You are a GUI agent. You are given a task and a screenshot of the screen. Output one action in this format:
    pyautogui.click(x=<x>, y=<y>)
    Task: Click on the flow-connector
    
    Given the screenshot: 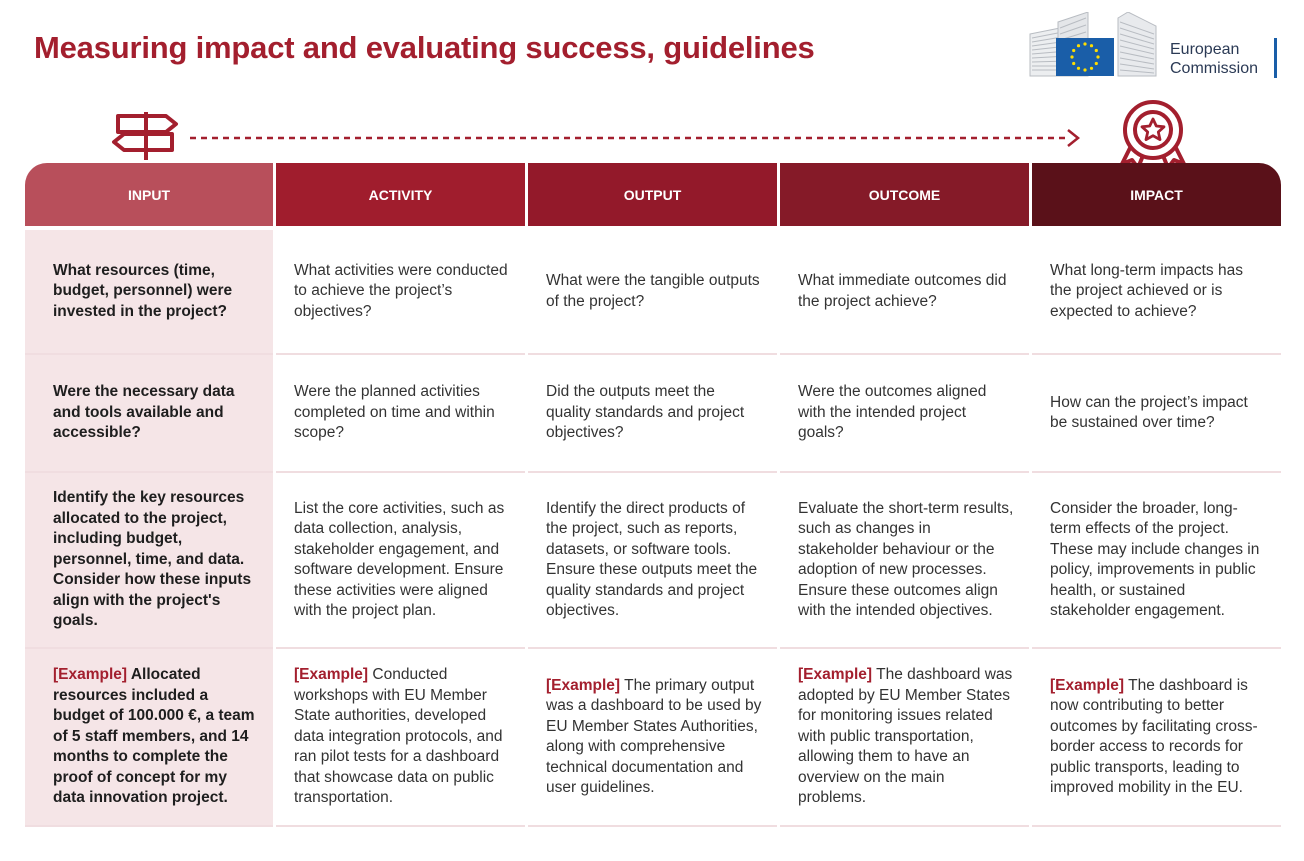 What is the action you would take?
    pyautogui.click(x=649, y=135)
    